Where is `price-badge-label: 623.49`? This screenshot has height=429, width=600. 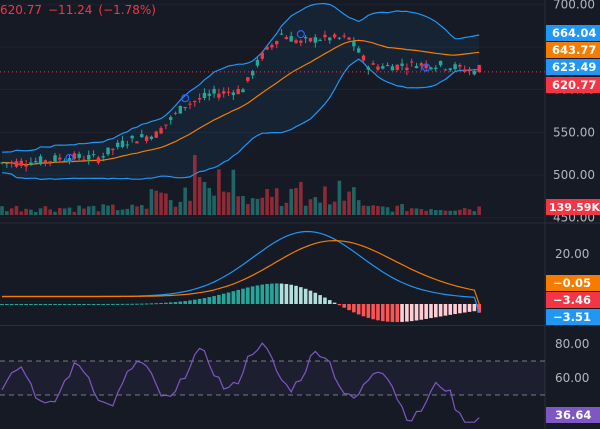 price-badge-label: 623.49 is located at coordinates (574, 67).